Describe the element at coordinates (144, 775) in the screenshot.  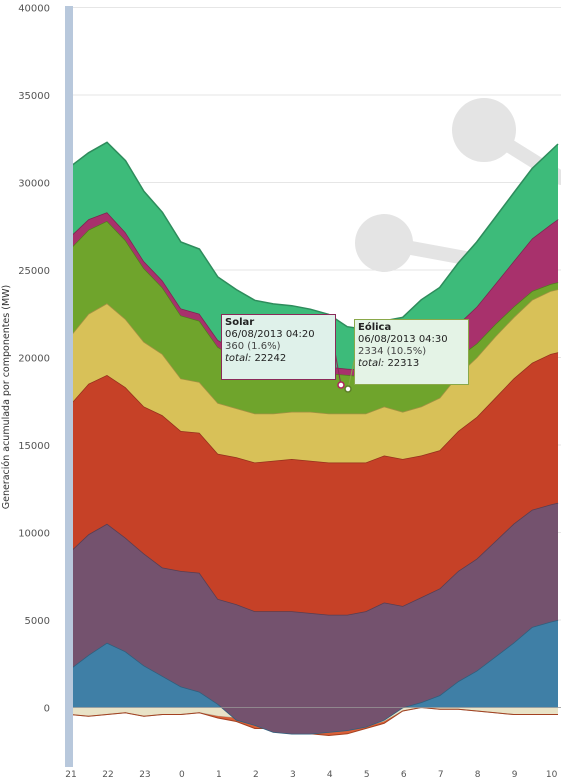
I see `x-tick-label-23: 23` at that location.